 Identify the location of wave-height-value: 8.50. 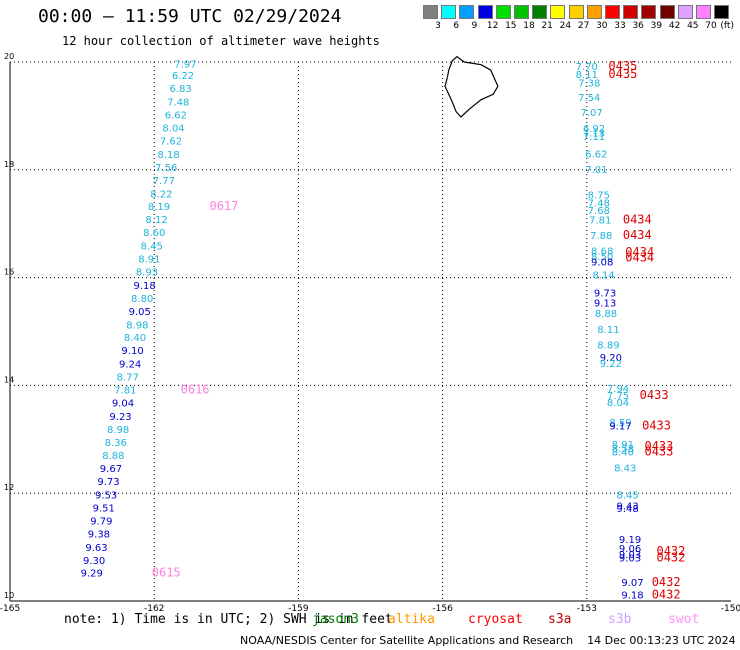
(602, 257).